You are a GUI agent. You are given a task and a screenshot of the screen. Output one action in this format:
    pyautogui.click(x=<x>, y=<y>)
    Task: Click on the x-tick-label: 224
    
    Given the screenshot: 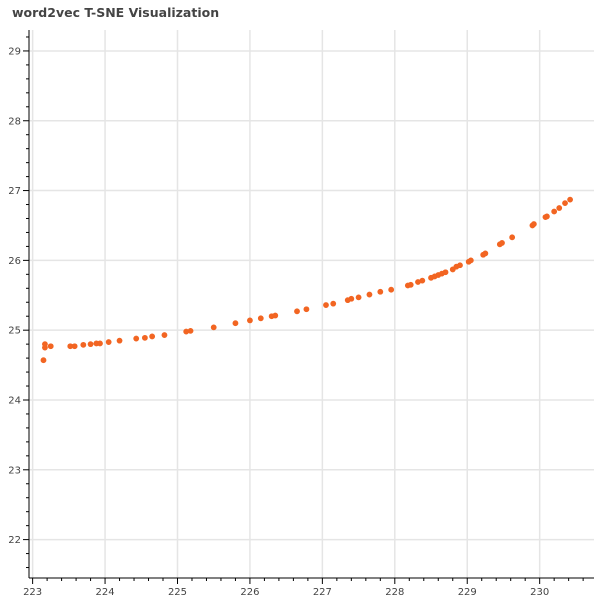 What is the action you would take?
    pyautogui.click(x=105, y=592)
    